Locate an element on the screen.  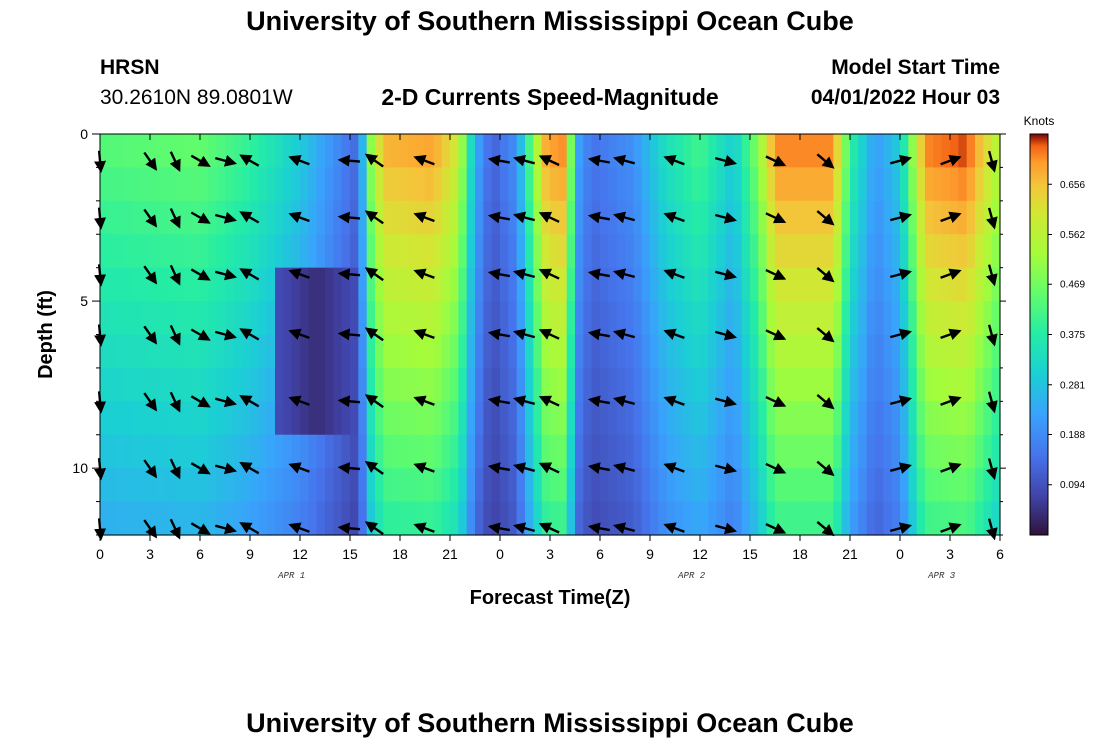
x-tick-label: 12 is located at coordinates (300, 554).